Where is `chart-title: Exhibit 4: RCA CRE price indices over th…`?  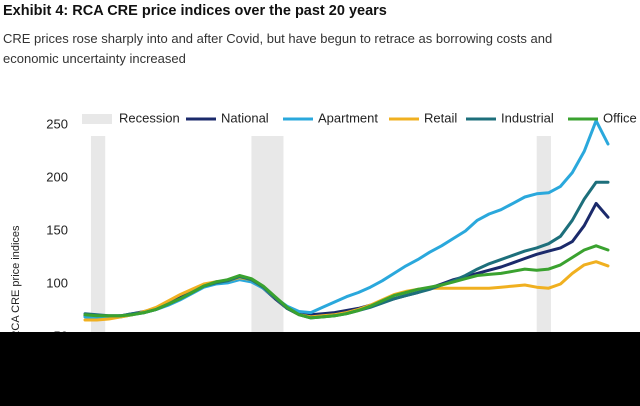
chart-title: Exhibit 4: RCA CRE price indices over th… is located at coordinates (195, 11).